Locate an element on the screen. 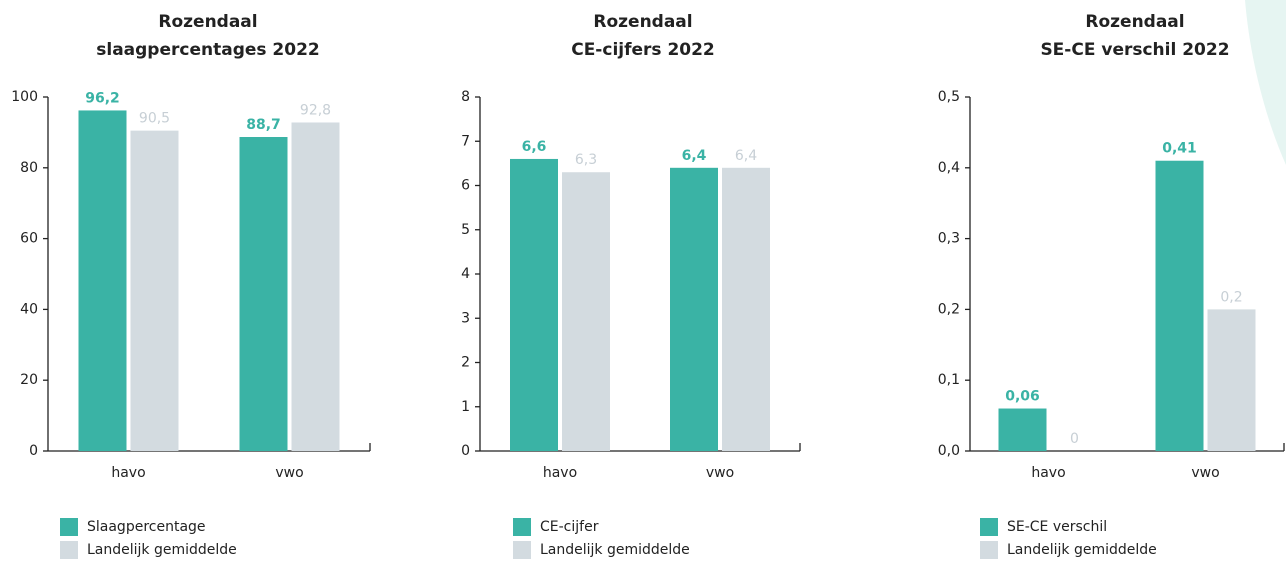 The height and width of the screenshot is (570, 1286). value-label: 0 is located at coordinates (1074, 439).